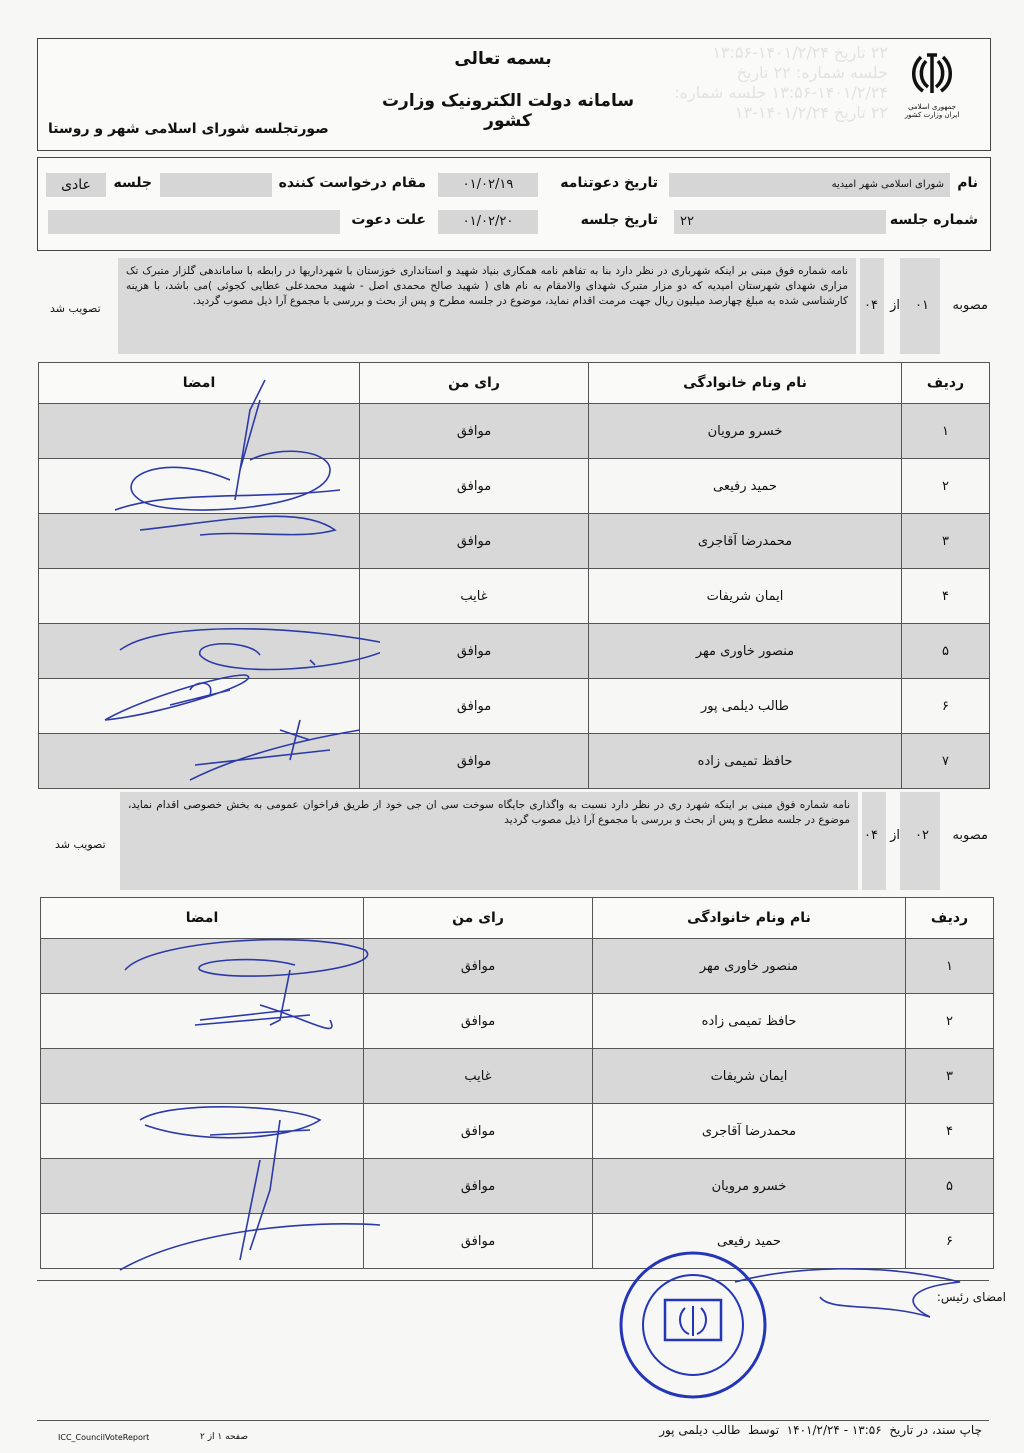  I want to click on by-label: توسط, so click(764, 1430).